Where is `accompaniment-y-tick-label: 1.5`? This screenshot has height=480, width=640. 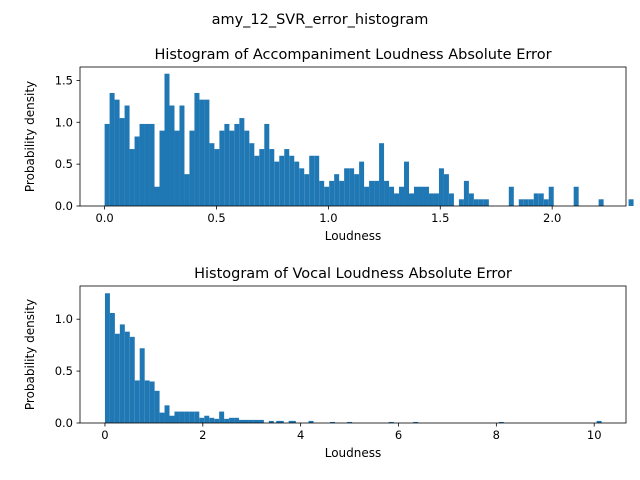
accompaniment-y-tick-label: 1.5 is located at coordinates (64, 80).